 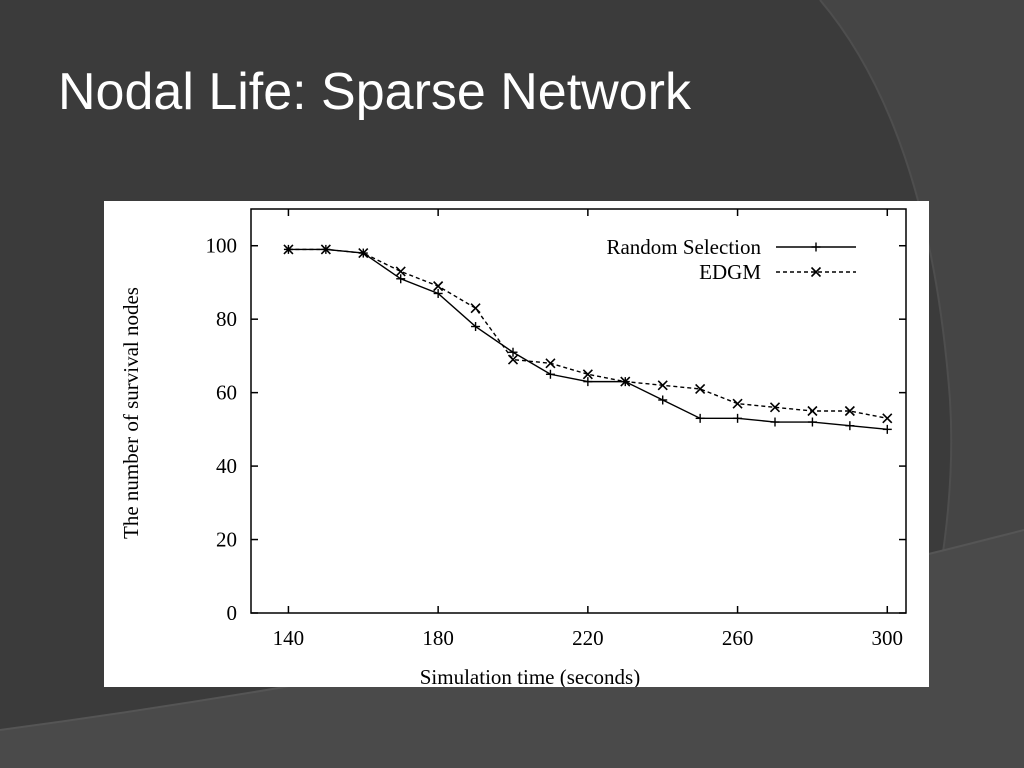 I want to click on y-tick-label: 80, so click(x=226, y=319).